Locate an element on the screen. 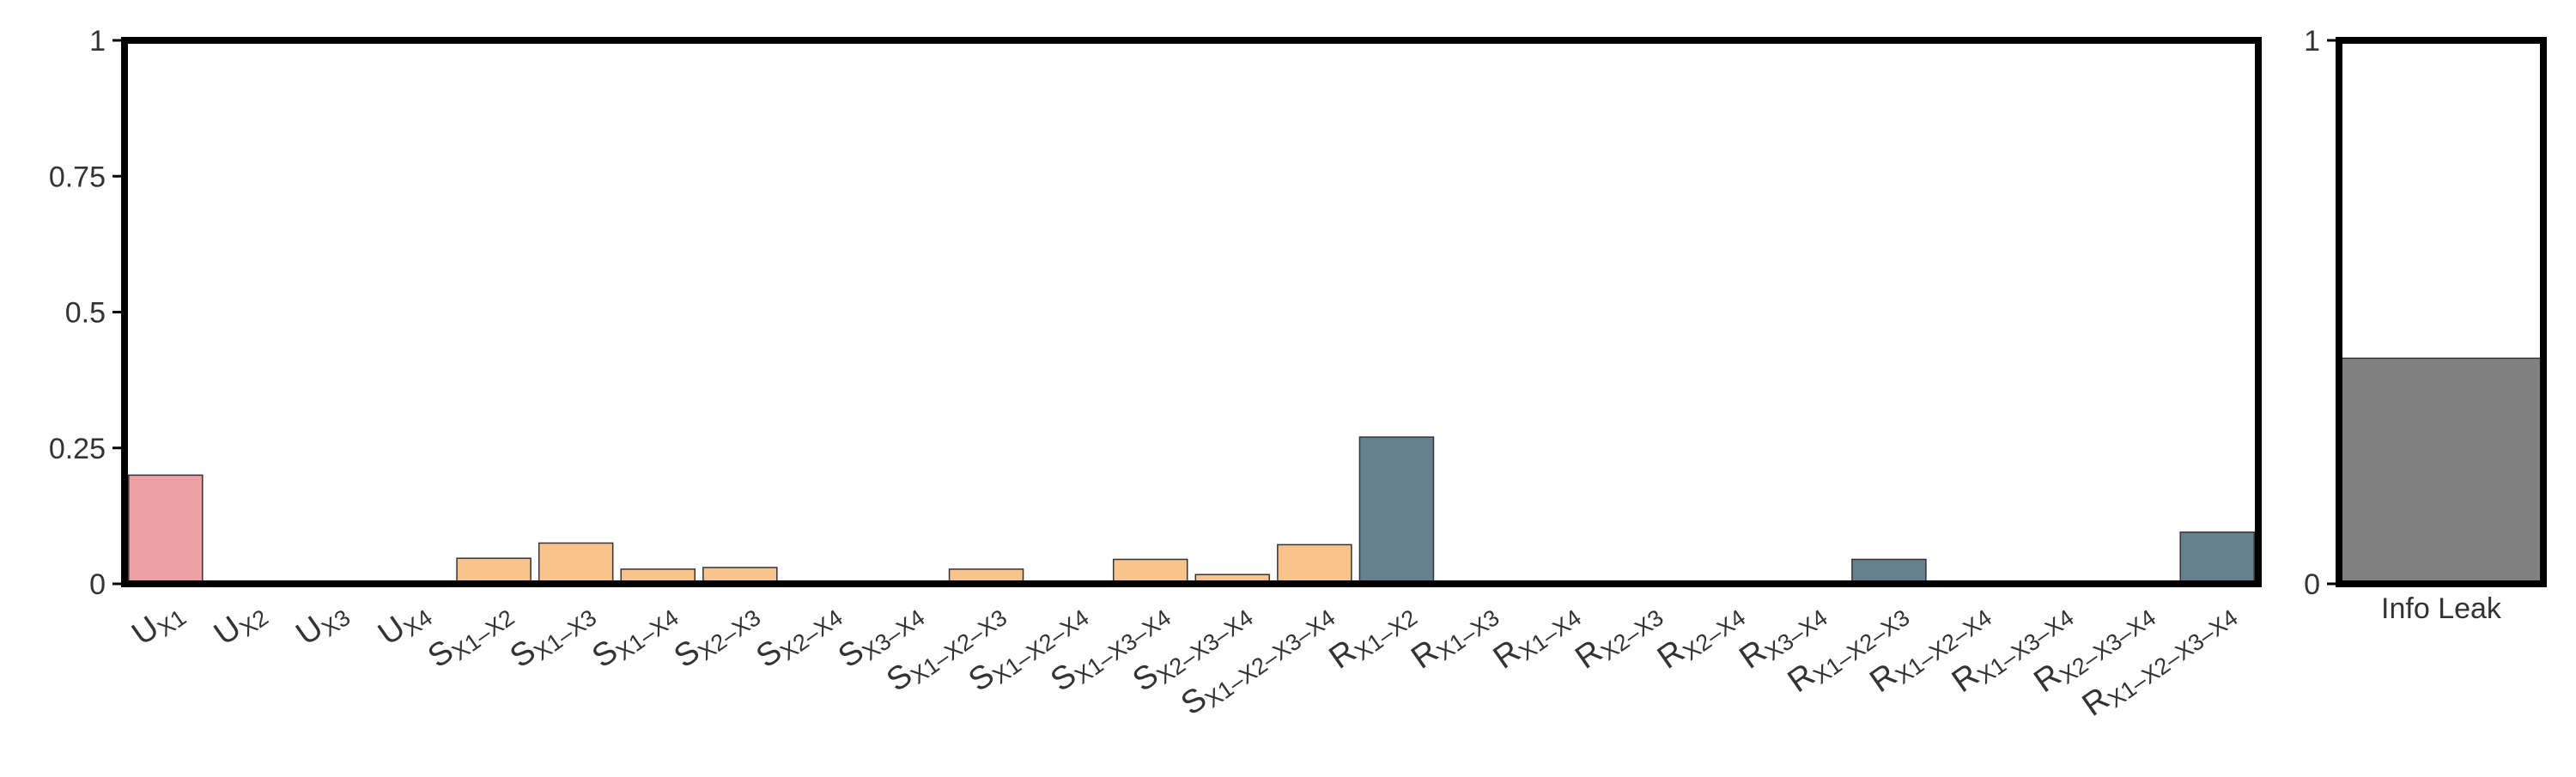 The height and width of the screenshot is (777, 2576). category-label: RX2–X3 is located at coordinates (1619, 636).